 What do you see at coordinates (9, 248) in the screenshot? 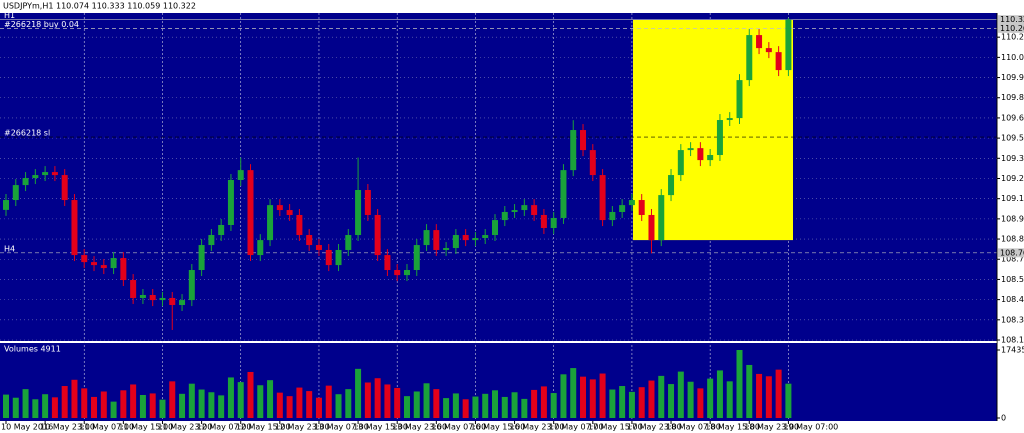
I see `level-label: H4` at bounding box center [9, 248].